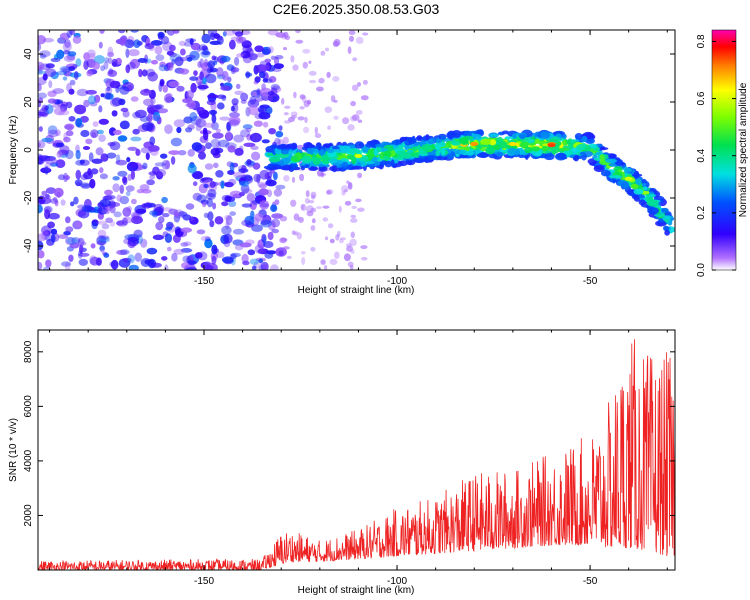 The width and height of the screenshot is (750, 600). Describe the element at coordinates (716, 155) in the screenshot. I see `colorbar-ticks: 0.0 0.2 0.4 0.6 0.8` at that location.